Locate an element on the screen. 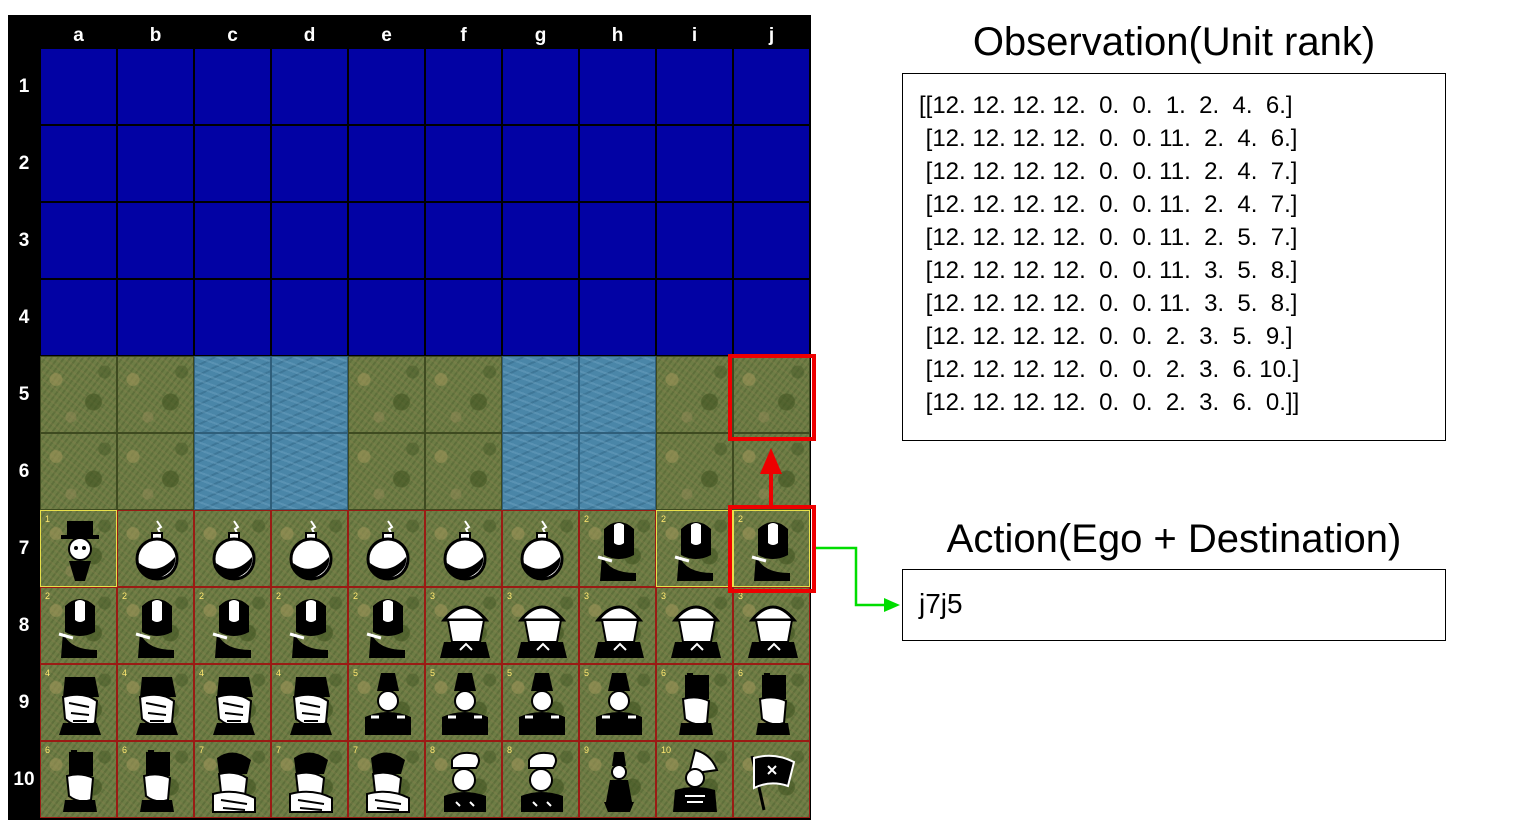  board-square-a3 is located at coordinates (78, 240).